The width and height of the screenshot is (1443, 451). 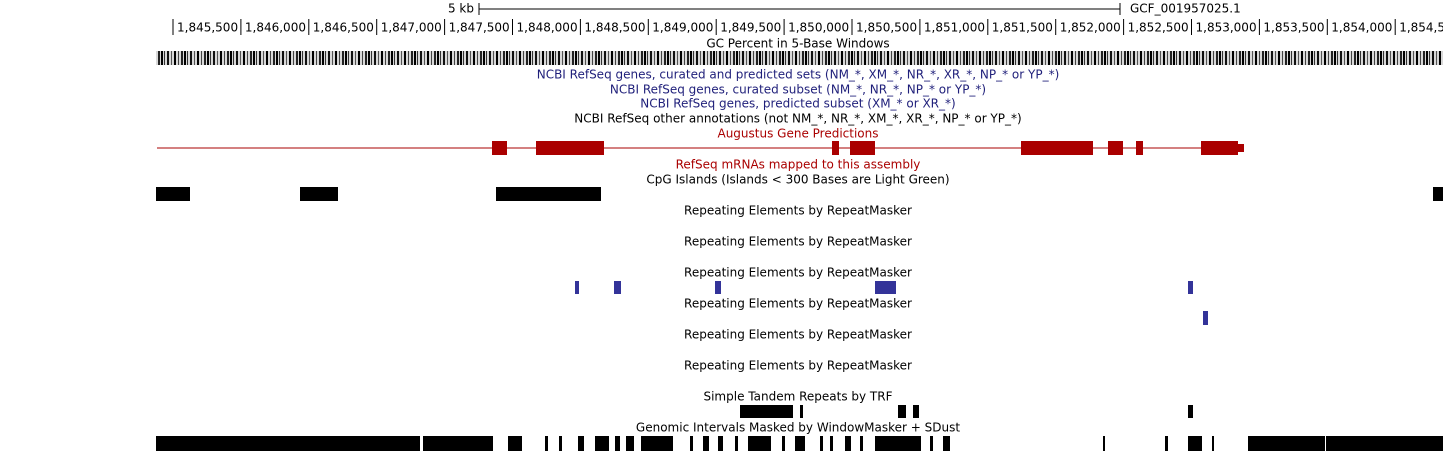 What do you see at coordinates (1022, 28) in the screenshot?
I see `ruler-label: 1,851,500` at bounding box center [1022, 28].